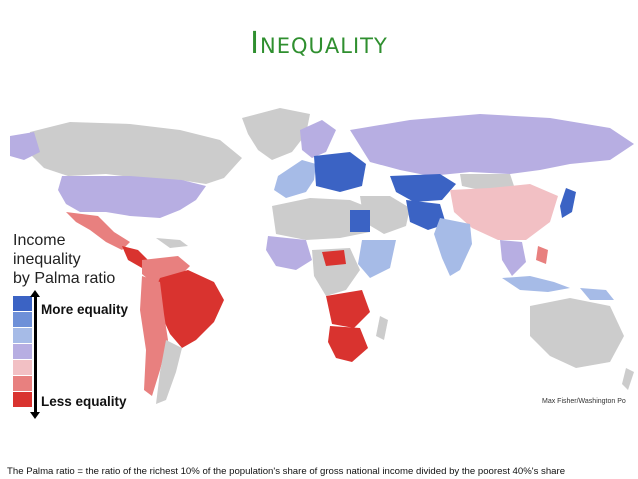  I want to click on legend-swatches, so click(22, 352).